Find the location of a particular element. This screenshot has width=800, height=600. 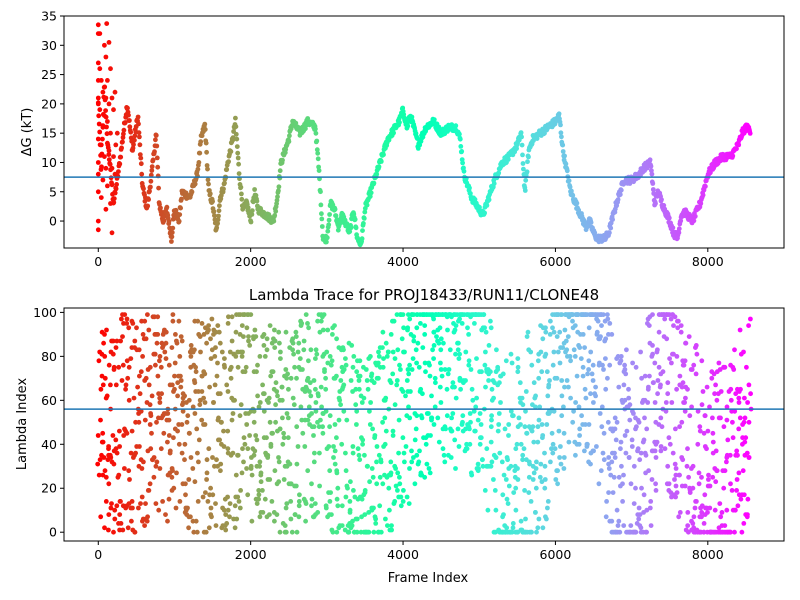

y-tick-label: 20 is located at coordinates (49, 488).